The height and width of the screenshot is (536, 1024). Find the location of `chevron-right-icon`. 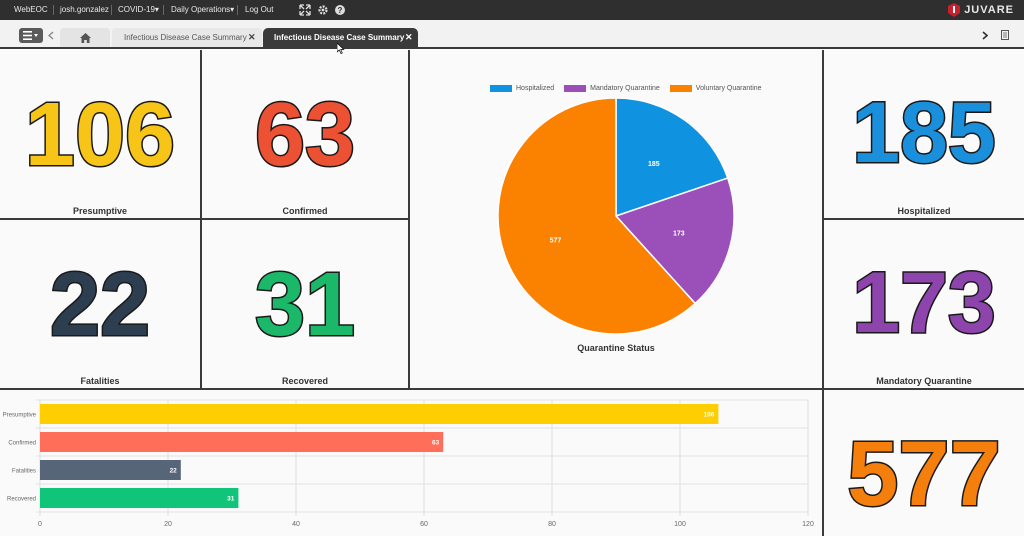

chevron-right-icon is located at coordinates (985, 35).